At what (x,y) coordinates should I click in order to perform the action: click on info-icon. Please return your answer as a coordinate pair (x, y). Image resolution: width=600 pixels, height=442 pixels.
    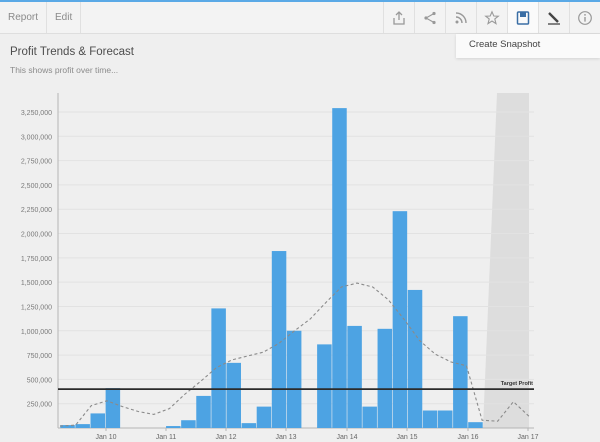
    Looking at the image, I should click on (585, 17).